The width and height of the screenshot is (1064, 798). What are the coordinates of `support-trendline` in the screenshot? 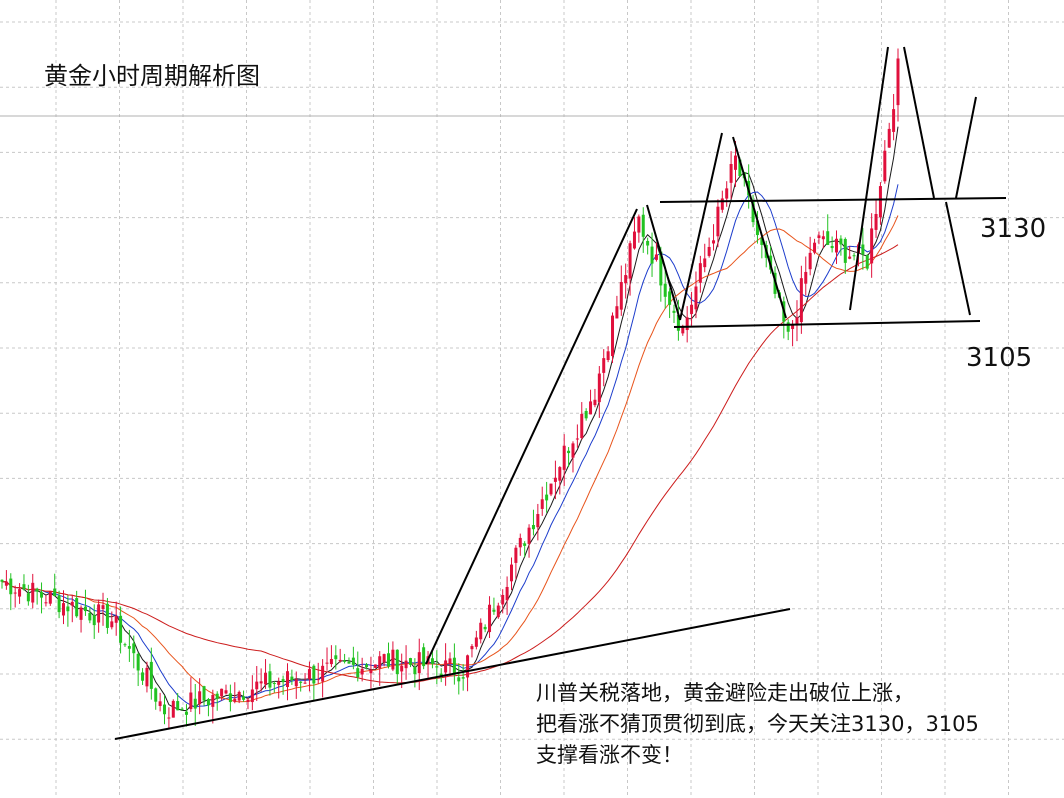 It's located at (452, 674).